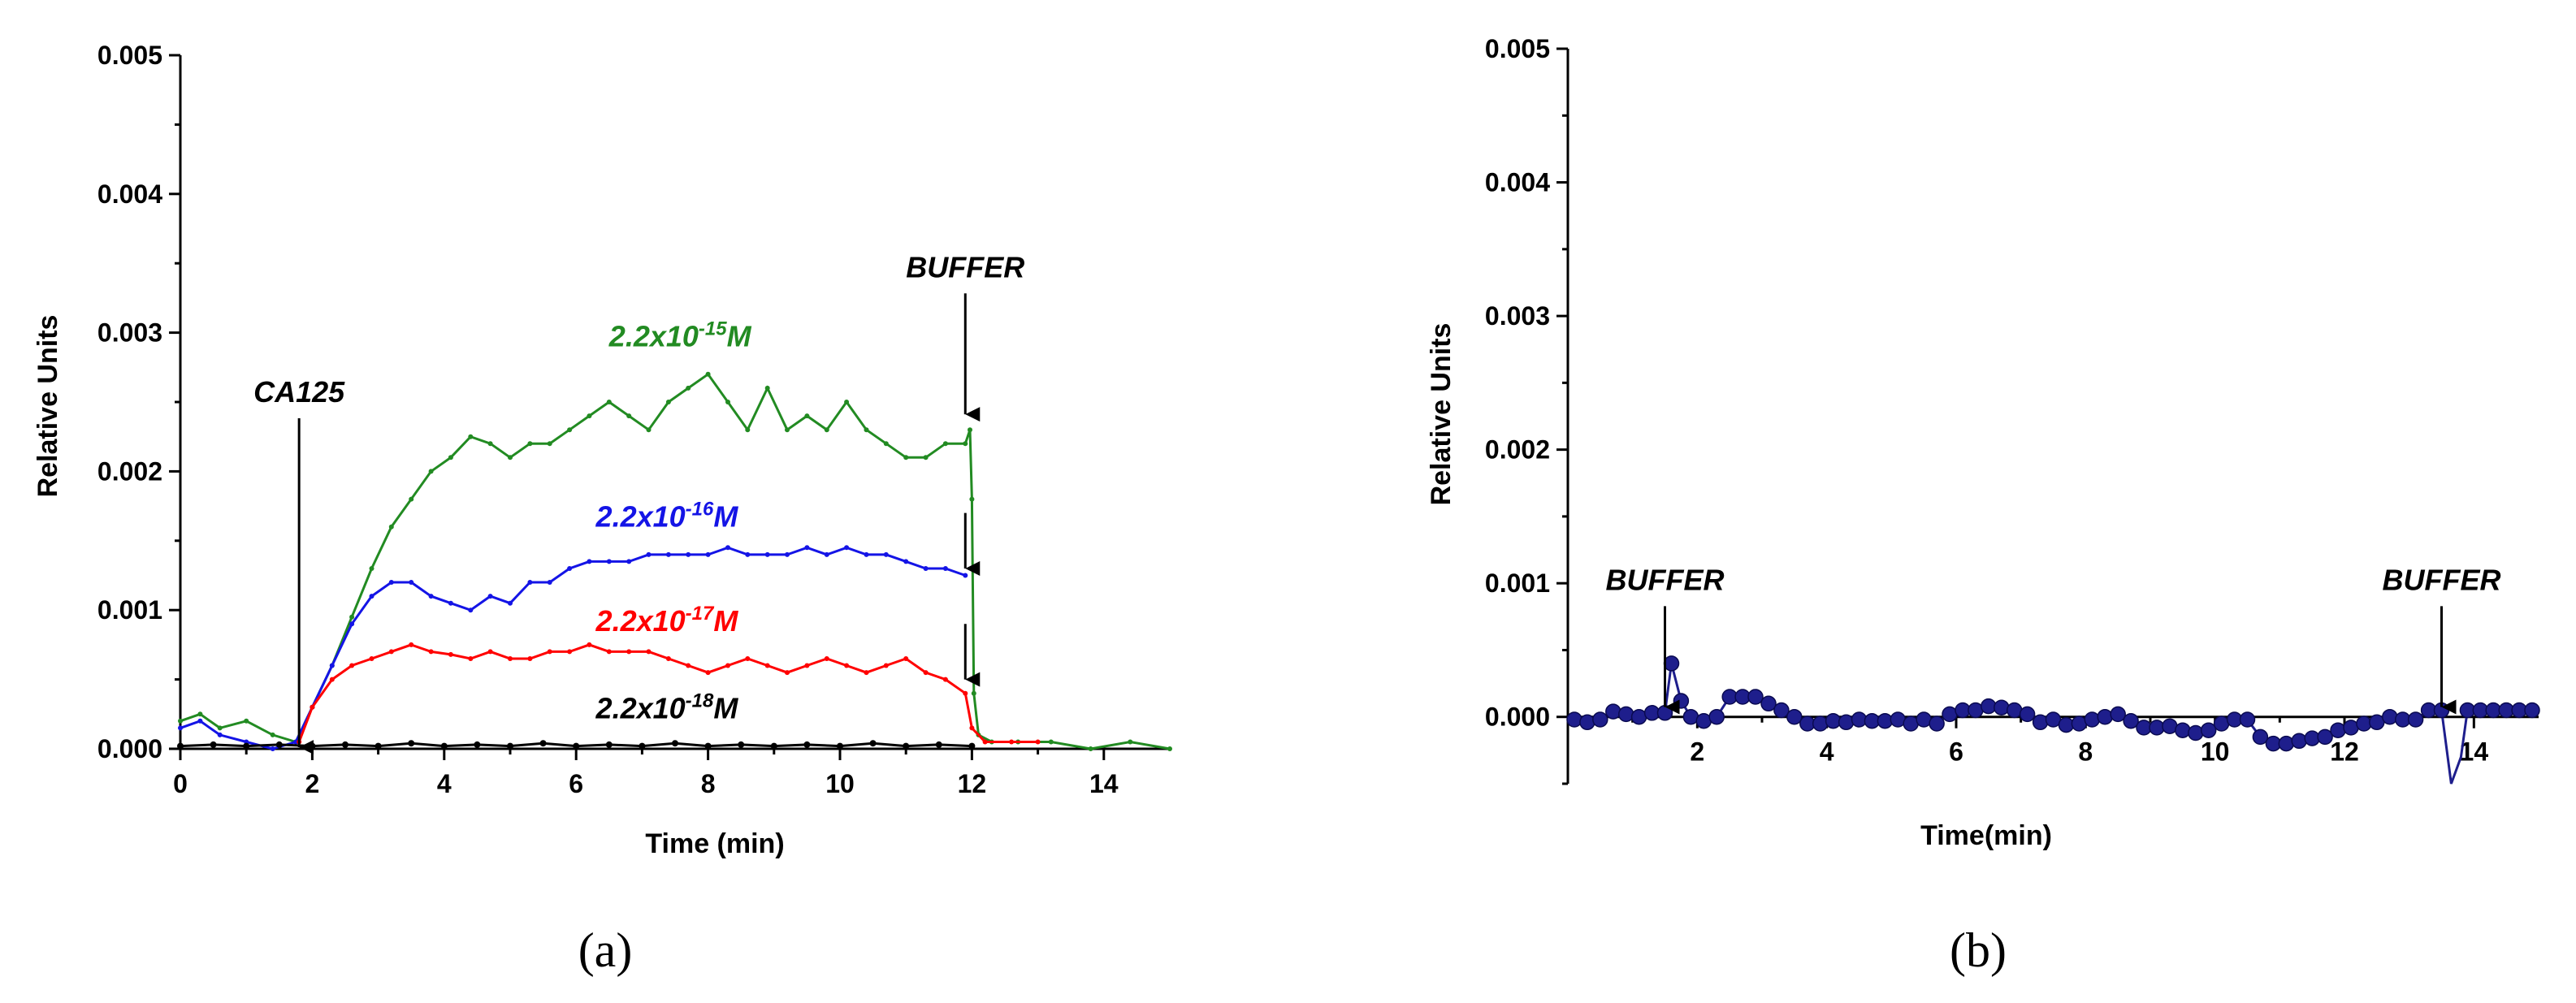 Image resolution: width=2576 pixels, height=1003 pixels. Describe the element at coordinates (1517, 183) in the screenshot. I see `panel-b-y-tick-label: 0.004` at that location.